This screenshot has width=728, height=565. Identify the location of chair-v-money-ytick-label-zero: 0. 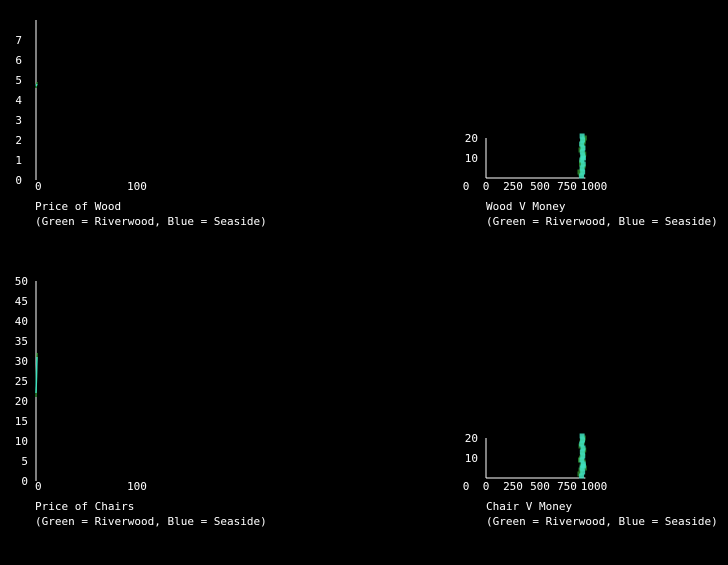
(466, 486).